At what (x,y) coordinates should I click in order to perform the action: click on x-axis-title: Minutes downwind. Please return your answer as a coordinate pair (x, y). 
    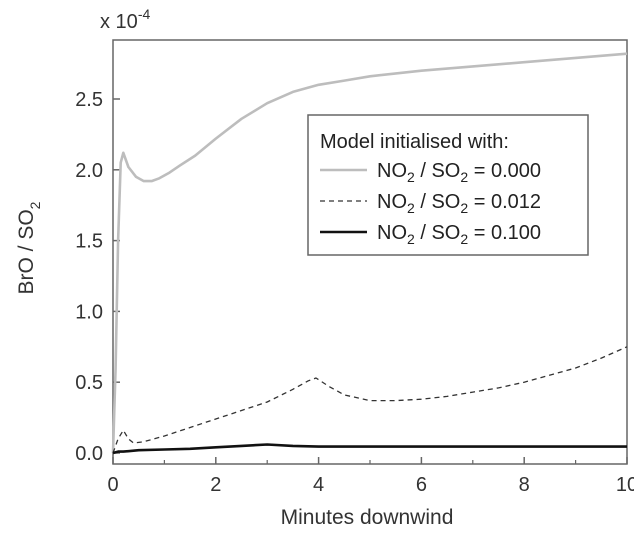
    Looking at the image, I should click on (367, 517).